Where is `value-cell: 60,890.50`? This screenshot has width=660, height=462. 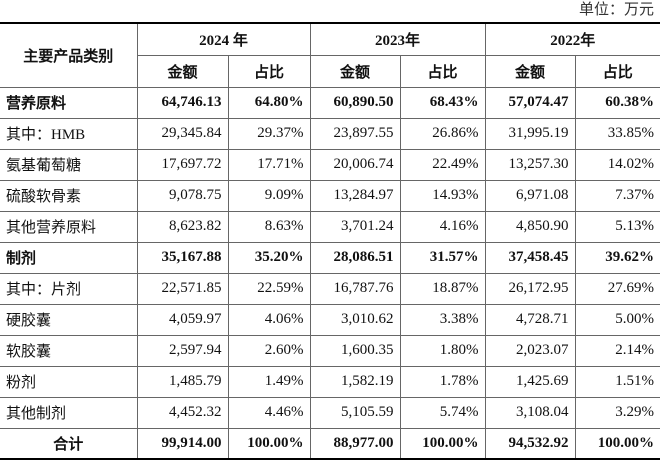
value-cell: 60,890.50 is located at coordinates (355, 102).